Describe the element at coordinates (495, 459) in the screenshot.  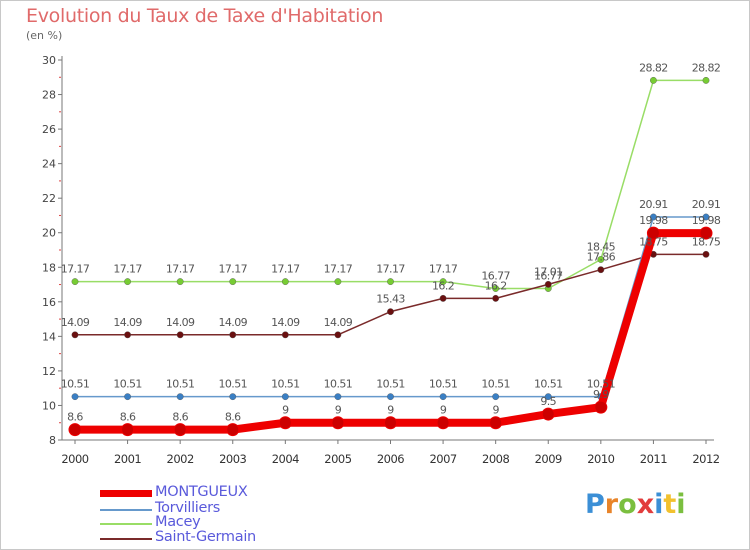
I see `x-tick-label: 2008` at that location.